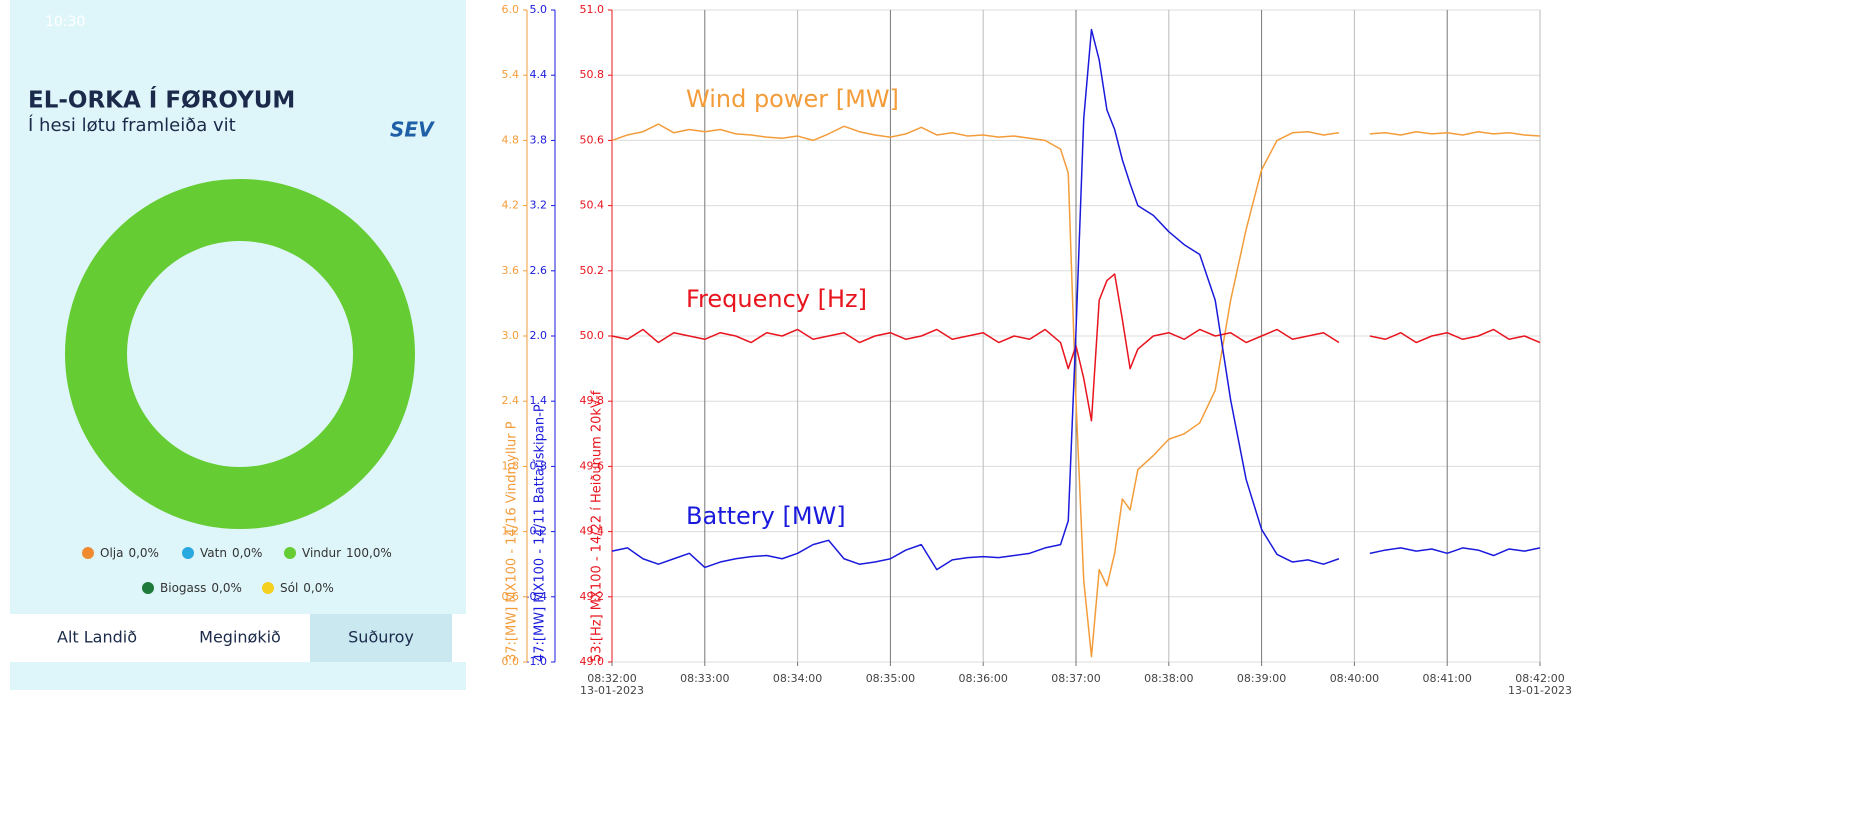  I want to click on y-tick-label: 49.2, so click(592, 596).